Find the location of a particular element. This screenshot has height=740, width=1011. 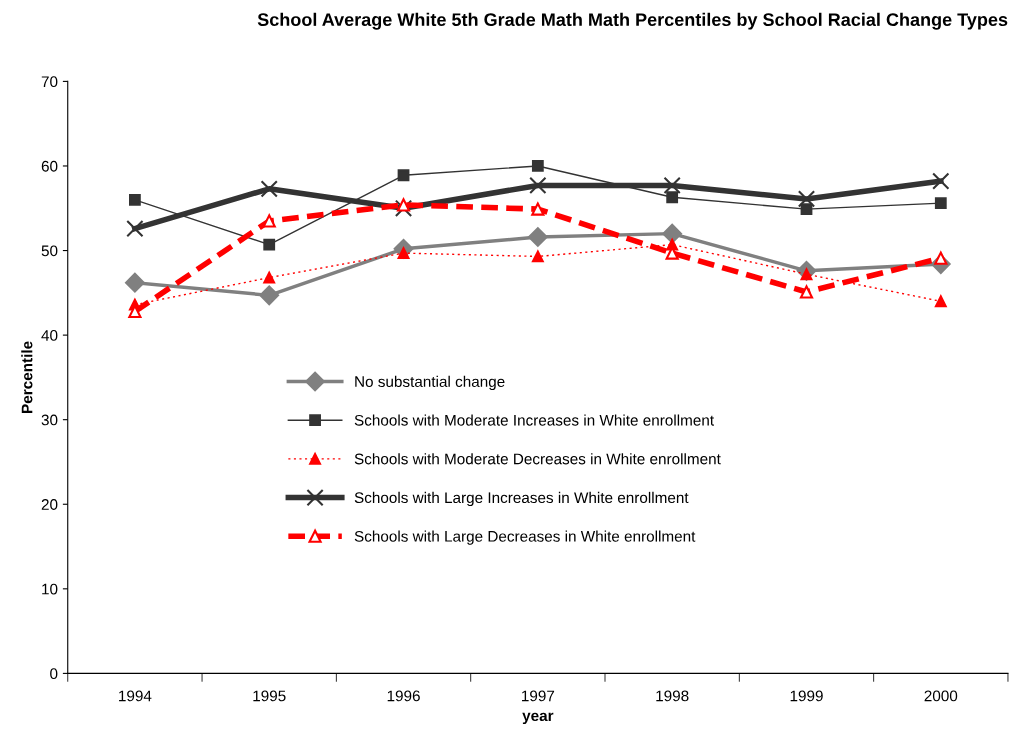

x-tick-label: 1998 is located at coordinates (672, 696).